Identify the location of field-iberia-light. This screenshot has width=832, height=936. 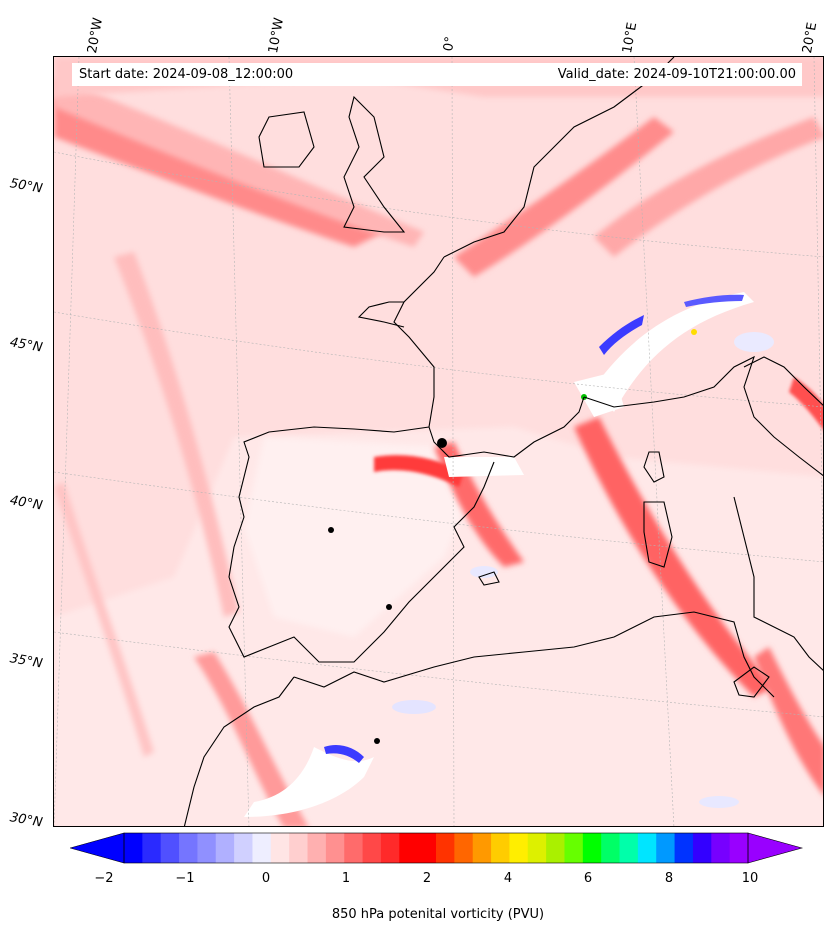
(359, 537).